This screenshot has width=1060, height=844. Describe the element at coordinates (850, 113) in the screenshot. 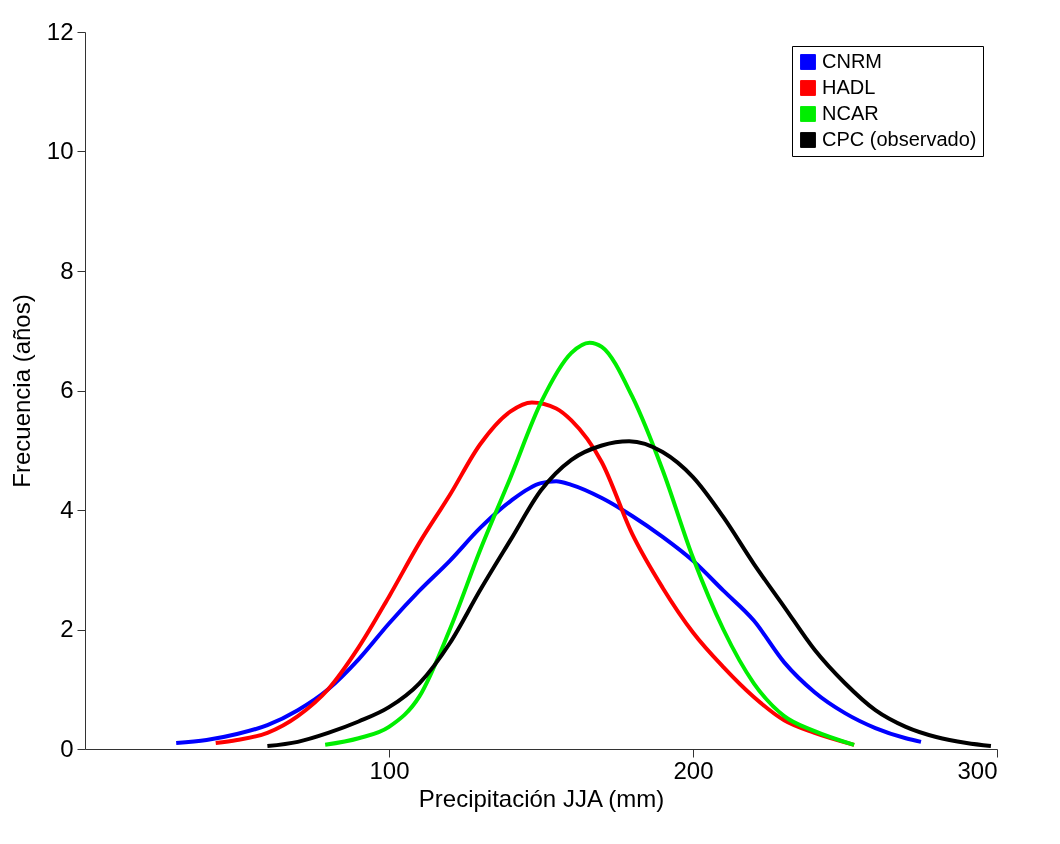

I see `legend-label: NCAR` at that location.